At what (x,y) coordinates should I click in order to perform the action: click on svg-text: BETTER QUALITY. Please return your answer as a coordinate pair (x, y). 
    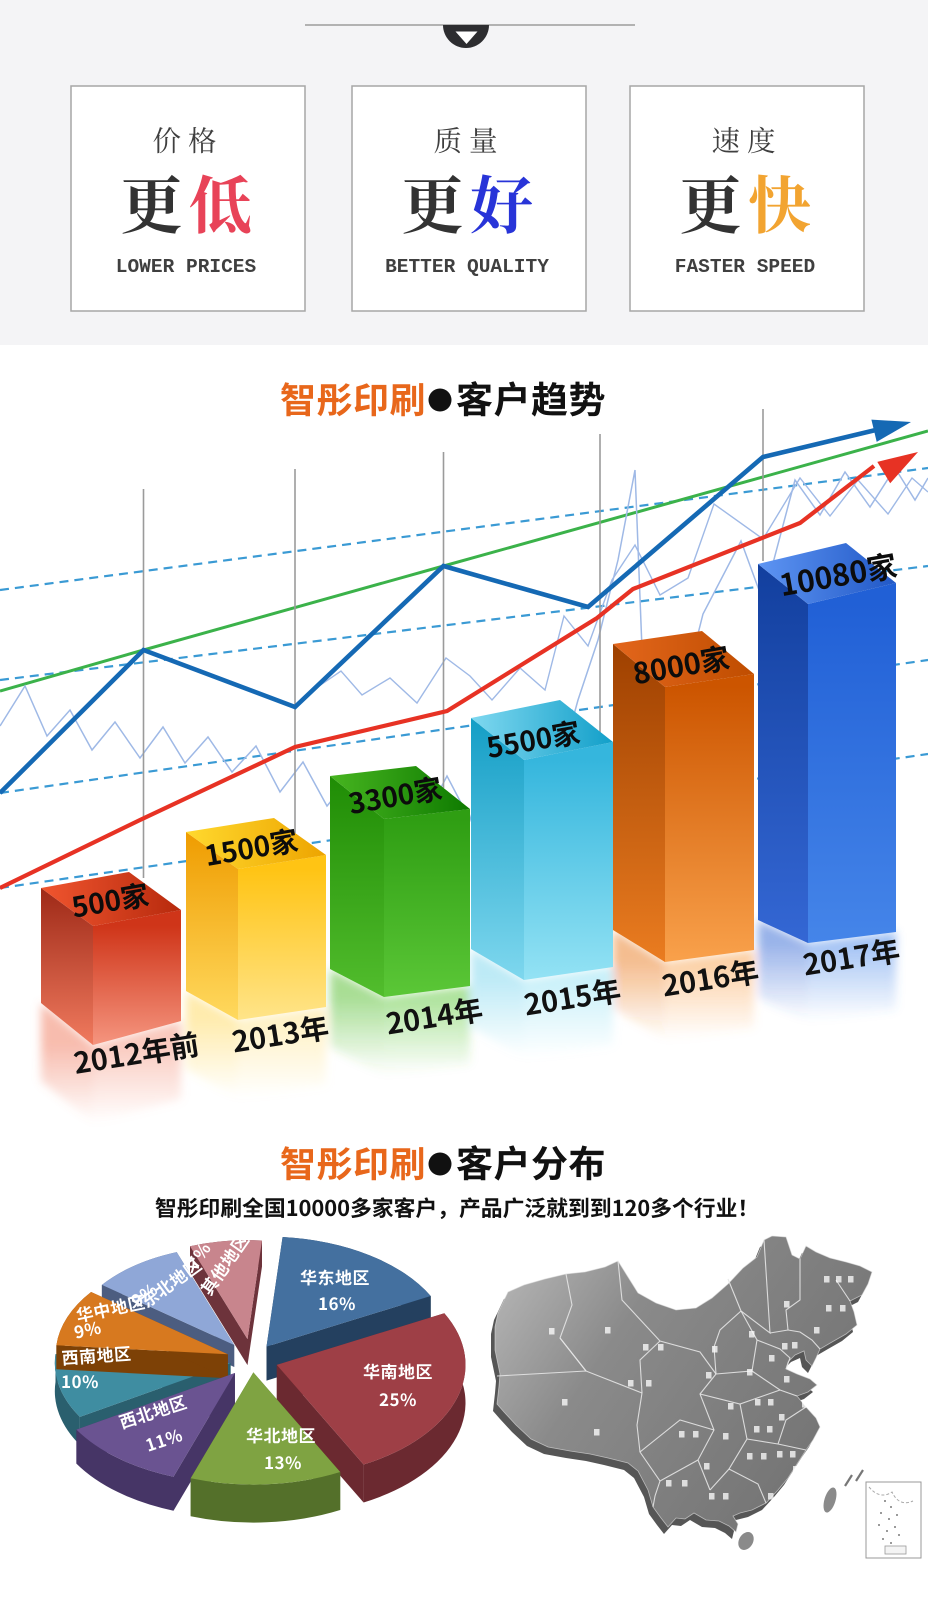
    Looking at the image, I should click on (467, 267).